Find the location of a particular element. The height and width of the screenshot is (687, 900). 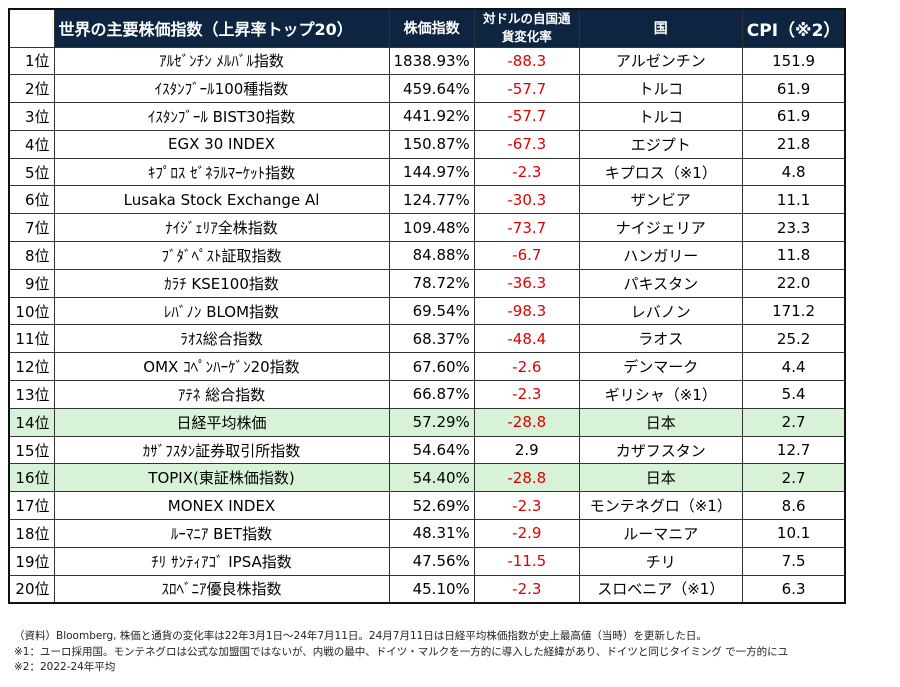

cpi-cell: 6.3 is located at coordinates (793, 589).